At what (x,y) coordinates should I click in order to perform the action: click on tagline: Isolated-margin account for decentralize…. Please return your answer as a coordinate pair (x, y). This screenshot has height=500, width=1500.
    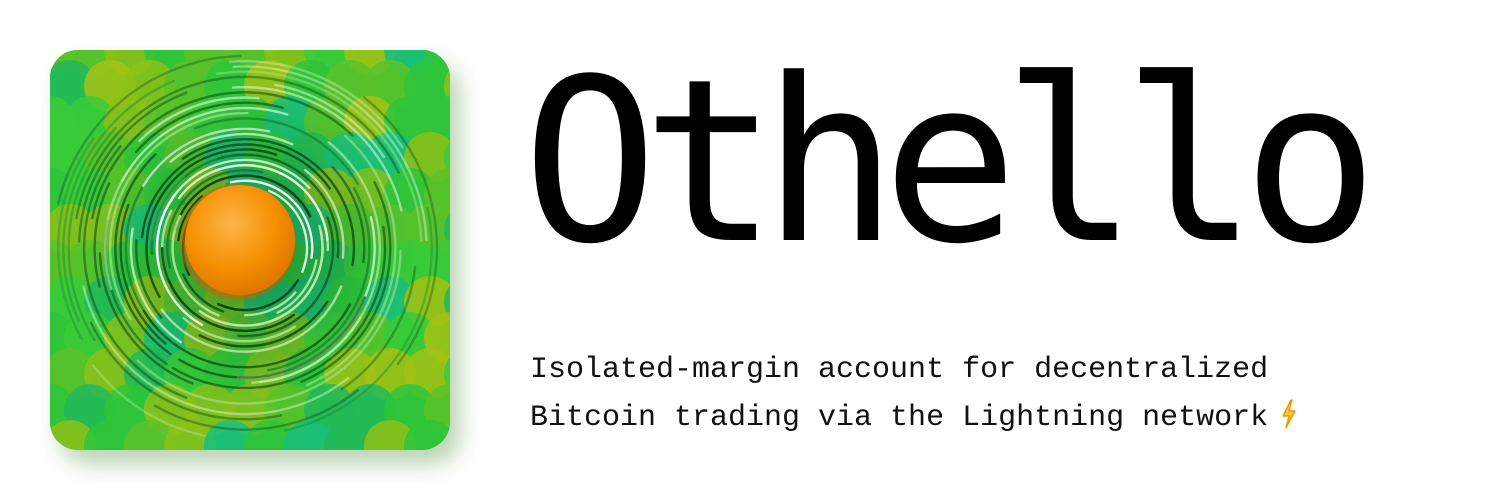
    Looking at the image, I should click on (914, 394).